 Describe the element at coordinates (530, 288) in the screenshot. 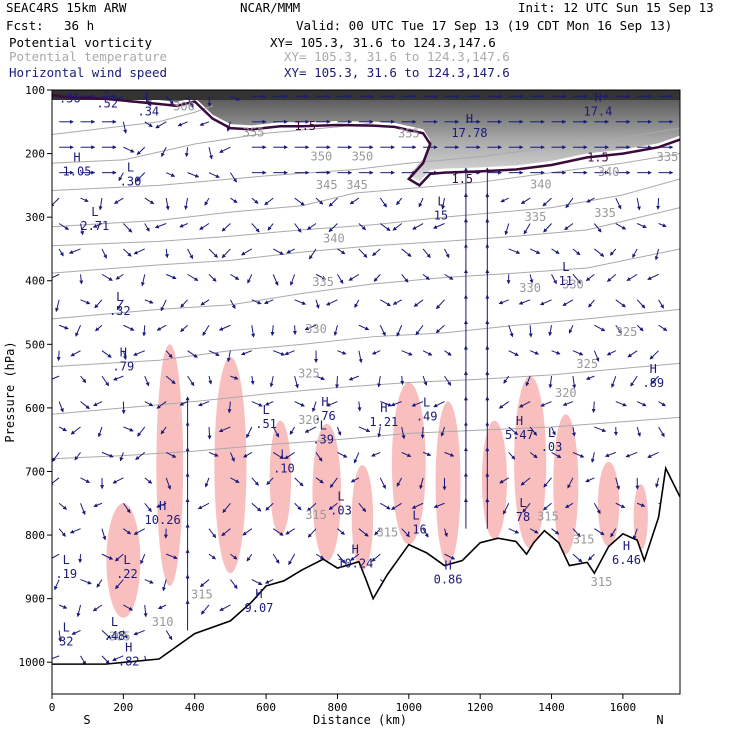

I see `theta-label: 330` at that location.